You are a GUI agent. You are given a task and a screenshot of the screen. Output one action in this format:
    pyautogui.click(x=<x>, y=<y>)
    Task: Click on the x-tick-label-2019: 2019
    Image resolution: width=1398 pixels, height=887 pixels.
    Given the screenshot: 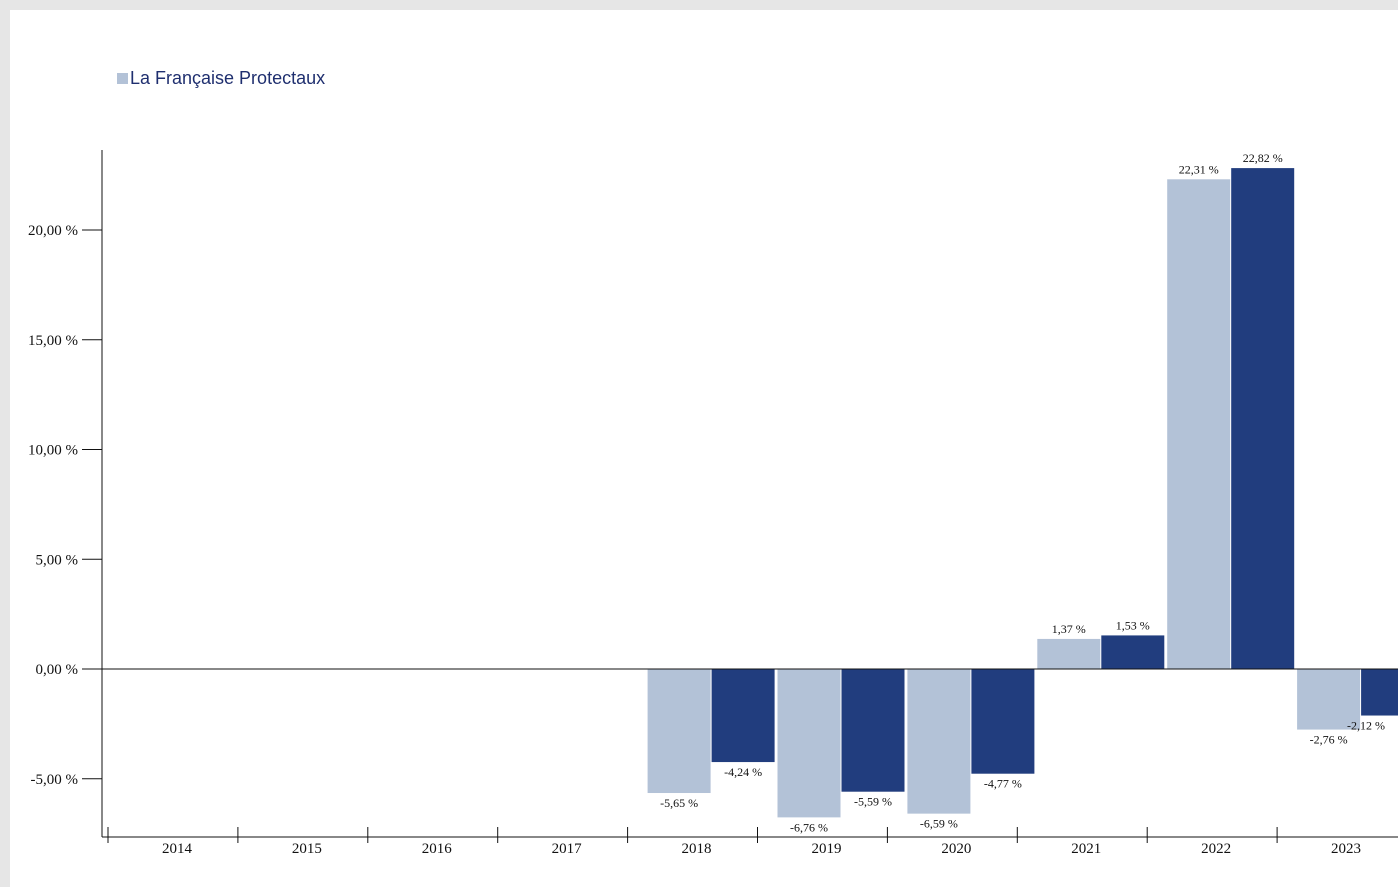 What is the action you would take?
    pyautogui.click(x=826, y=849)
    